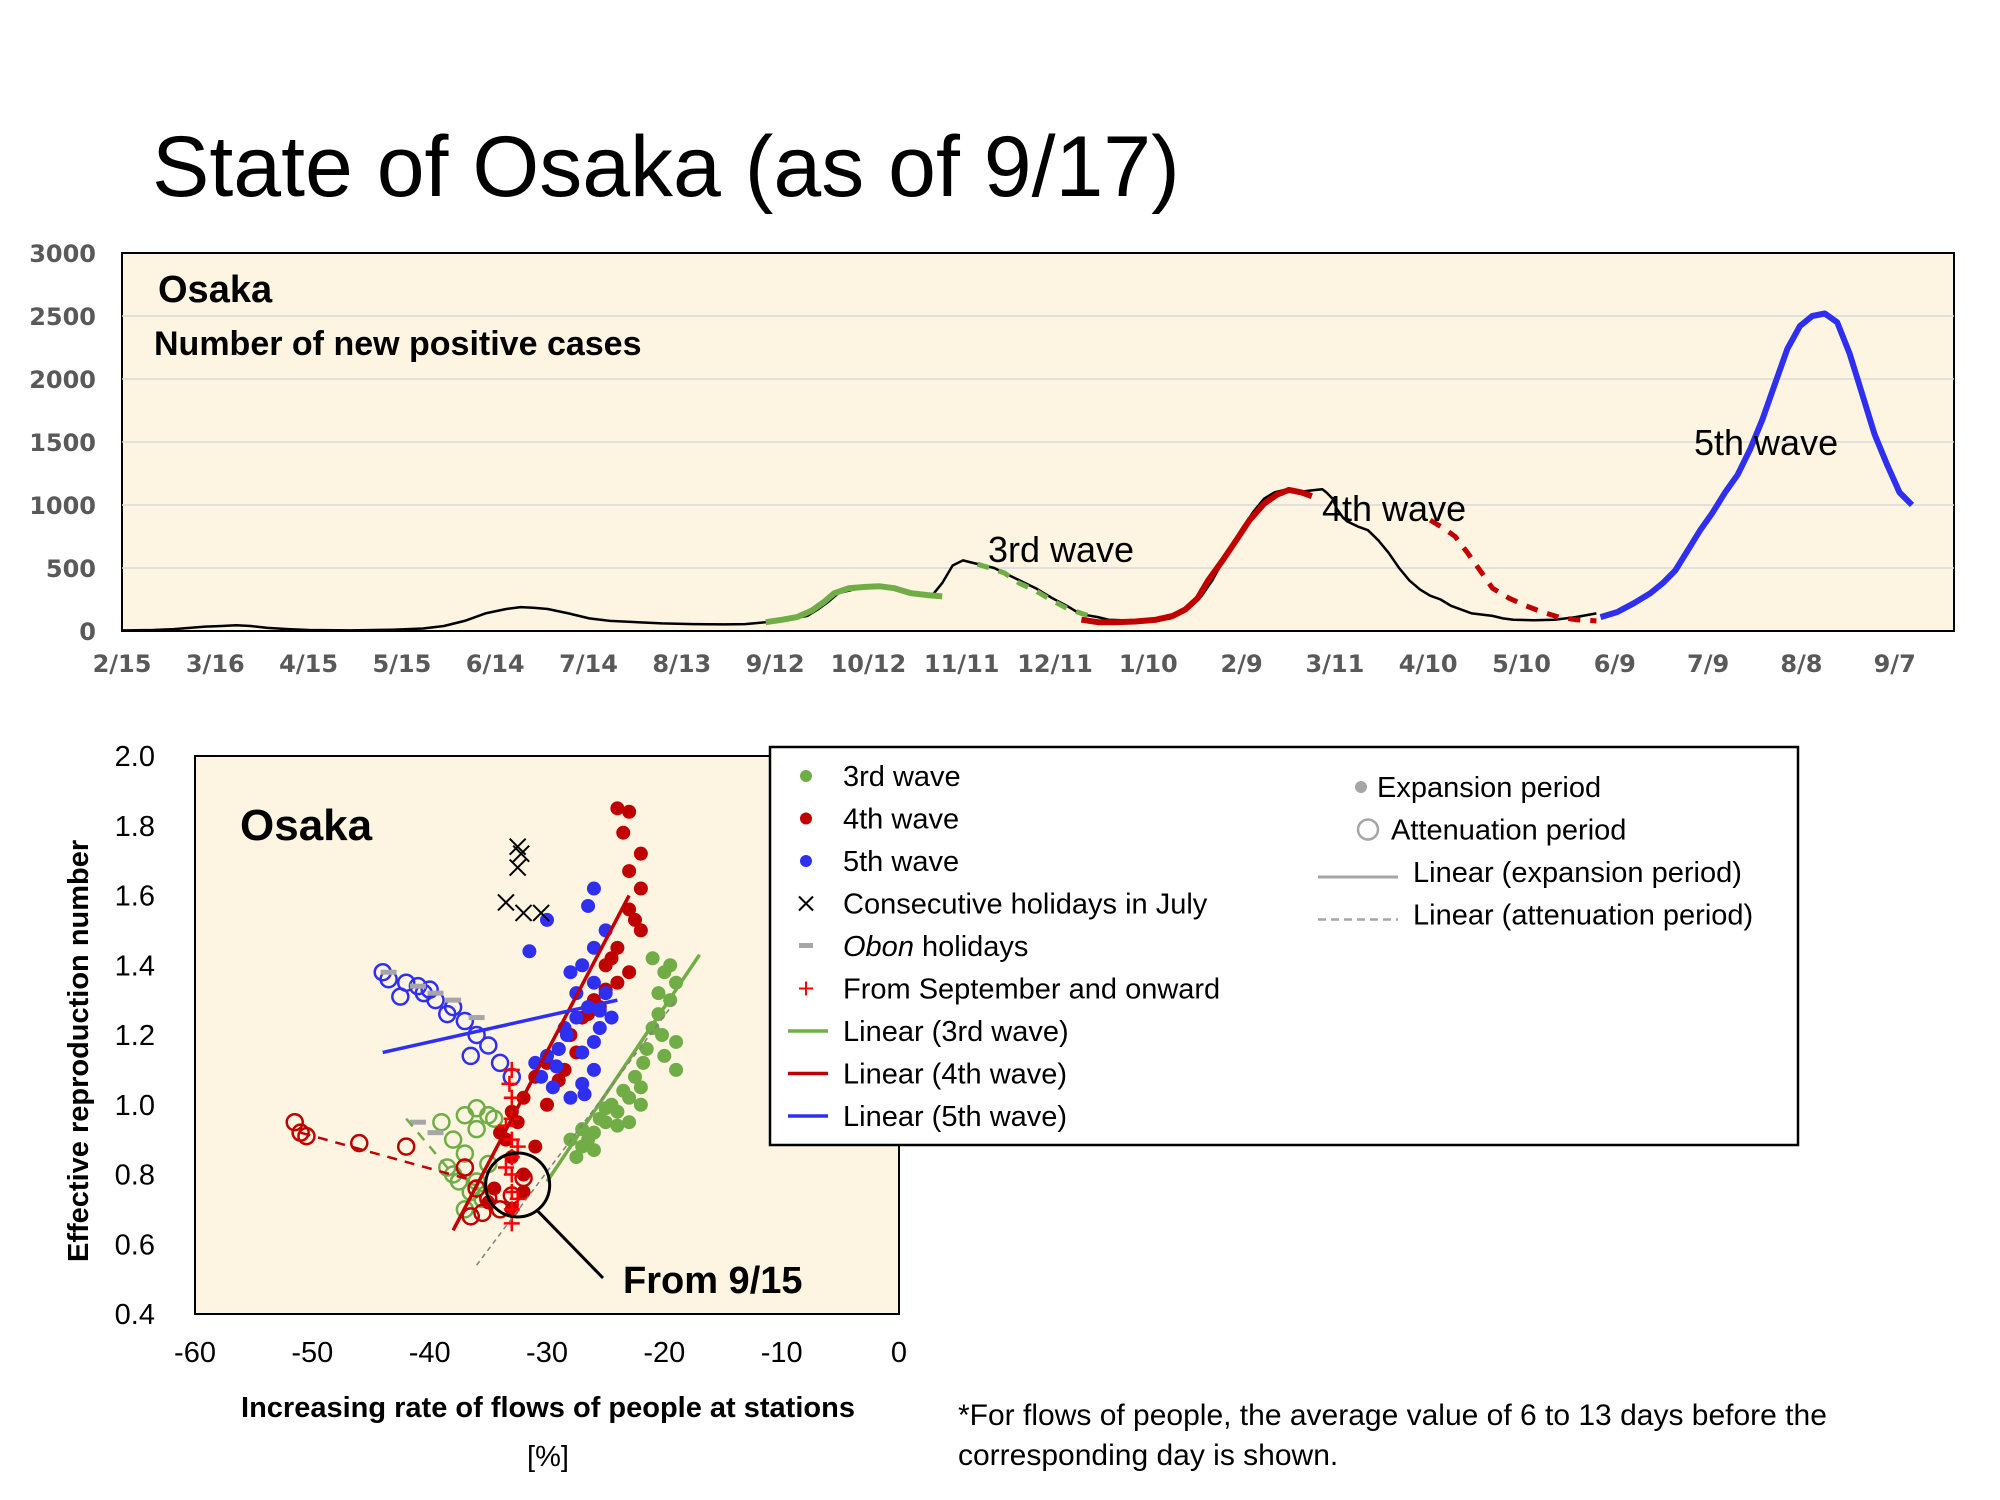 Image resolution: width=2000 pixels, height=1500 pixels. What do you see at coordinates (1031, 990) in the screenshot?
I see `legend-label: From September and onward` at bounding box center [1031, 990].